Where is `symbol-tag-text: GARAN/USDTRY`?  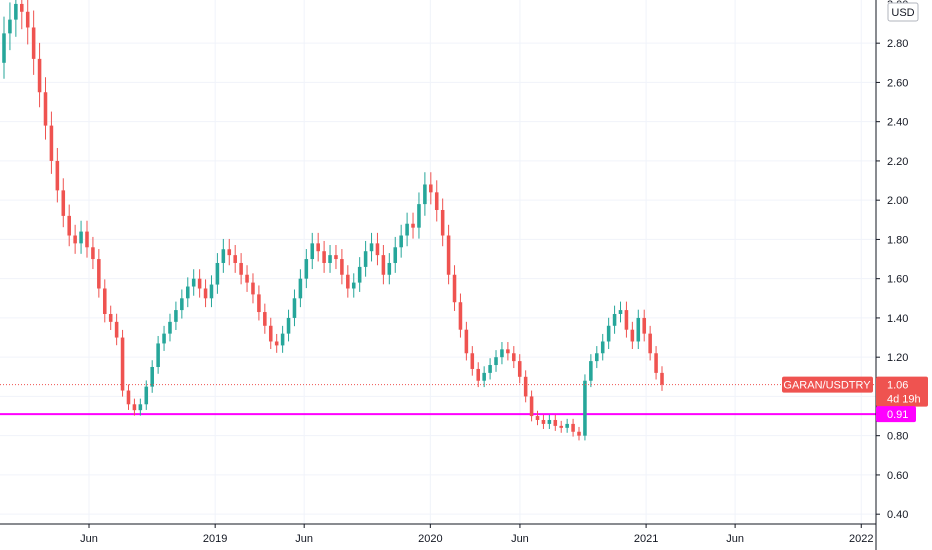
symbol-tag-text: GARAN/USDTRY is located at coordinates (827, 386).